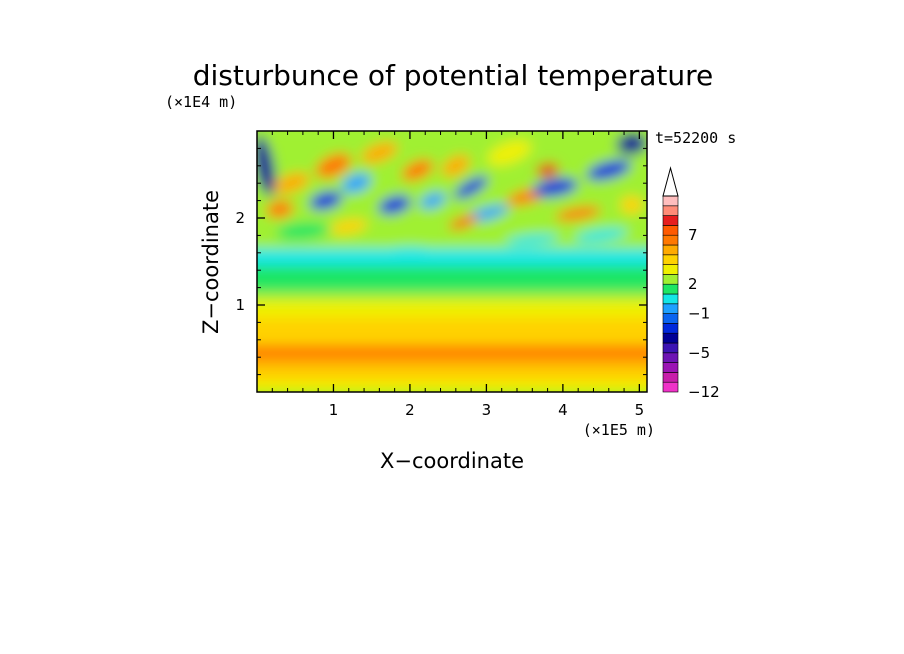 This screenshot has width=904, height=654. What do you see at coordinates (699, 314) in the screenshot?
I see `colorbar-label: −1` at bounding box center [699, 314].